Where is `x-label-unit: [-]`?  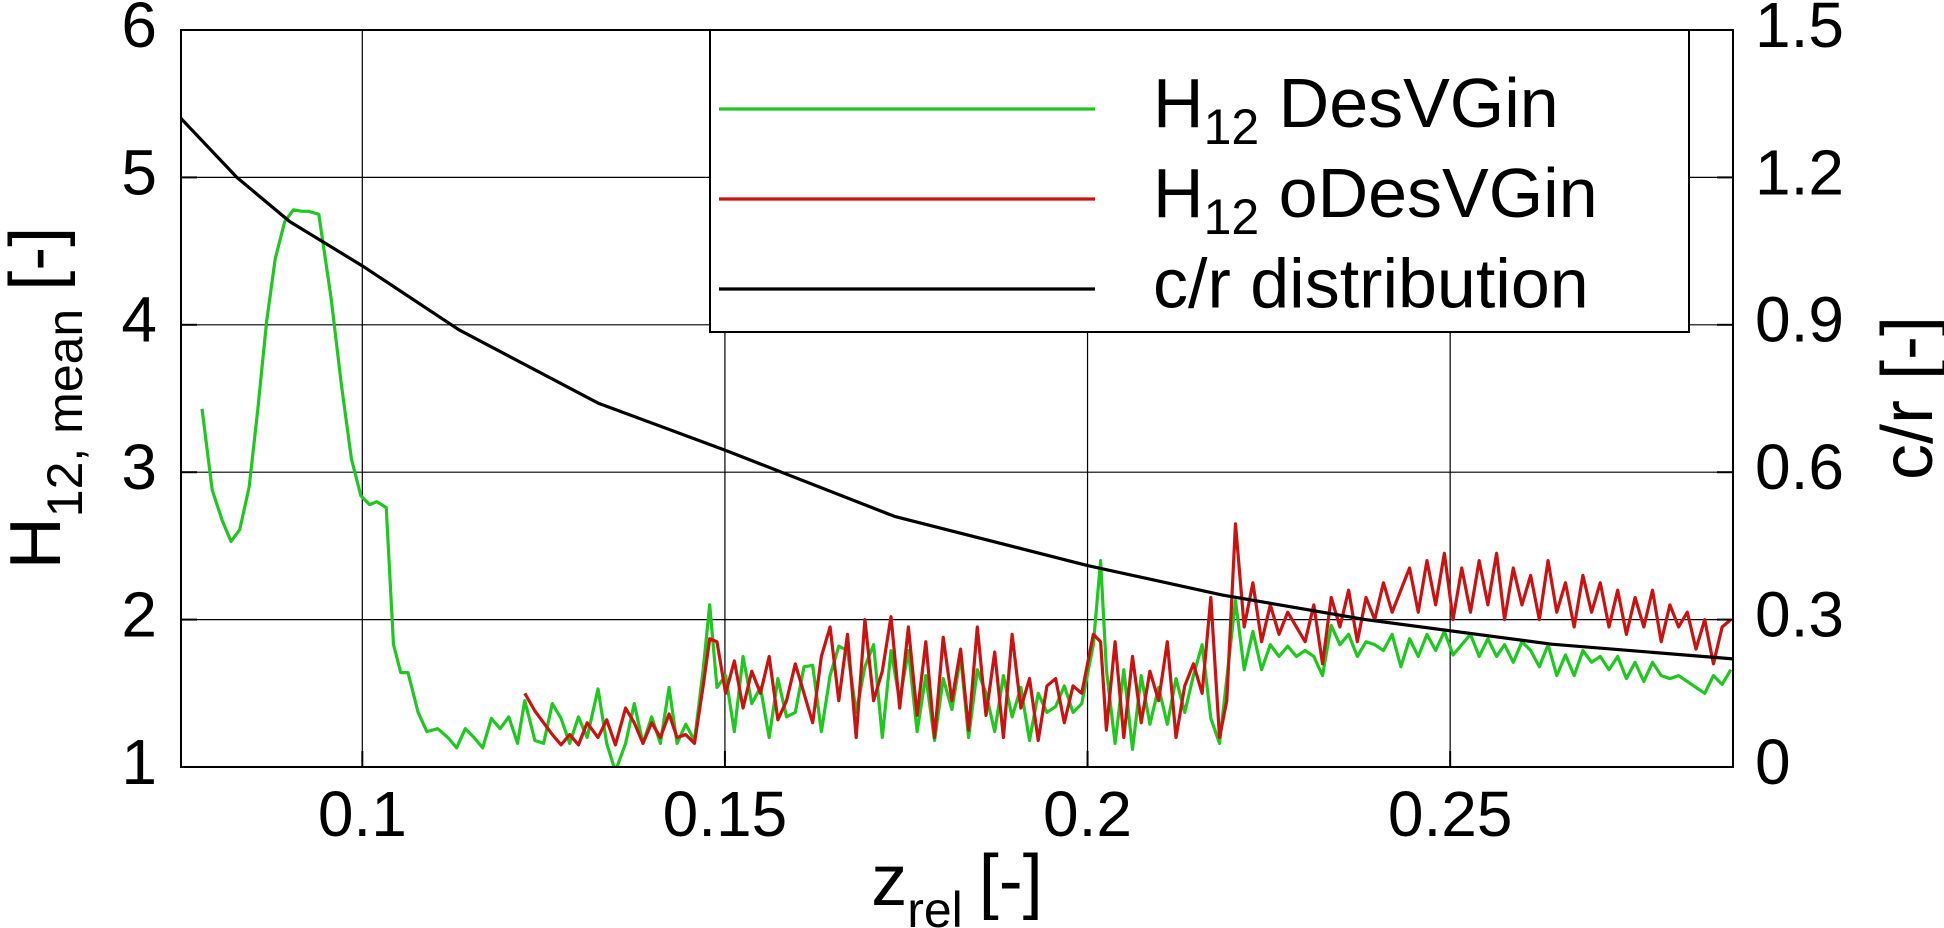 x-label-unit: [-] is located at coordinates (1011, 881).